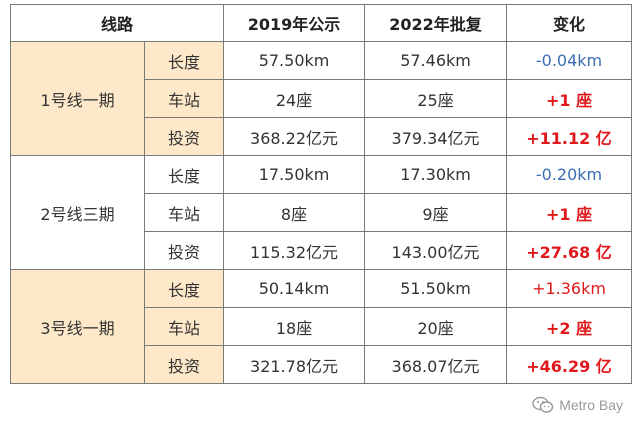 The width and height of the screenshot is (641, 436). I want to click on change-cell: +1.36km, so click(569, 288).